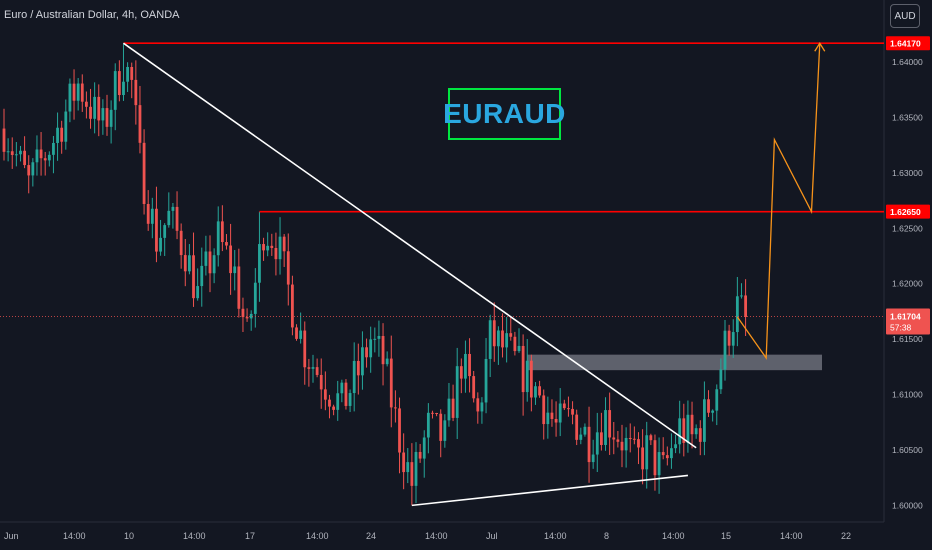 This screenshot has width=932, height=550. I want to click on projection-path, so click(778, 201).